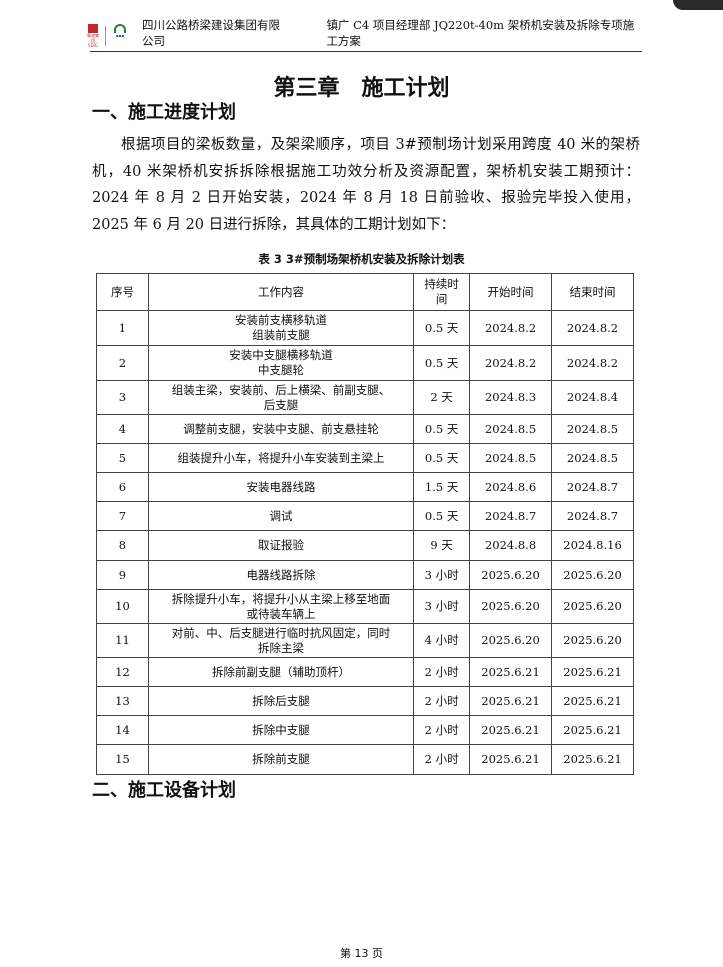 The image size is (723, 967). Describe the element at coordinates (122, 516) in the screenshot. I see `cell-index: 7` at that location.